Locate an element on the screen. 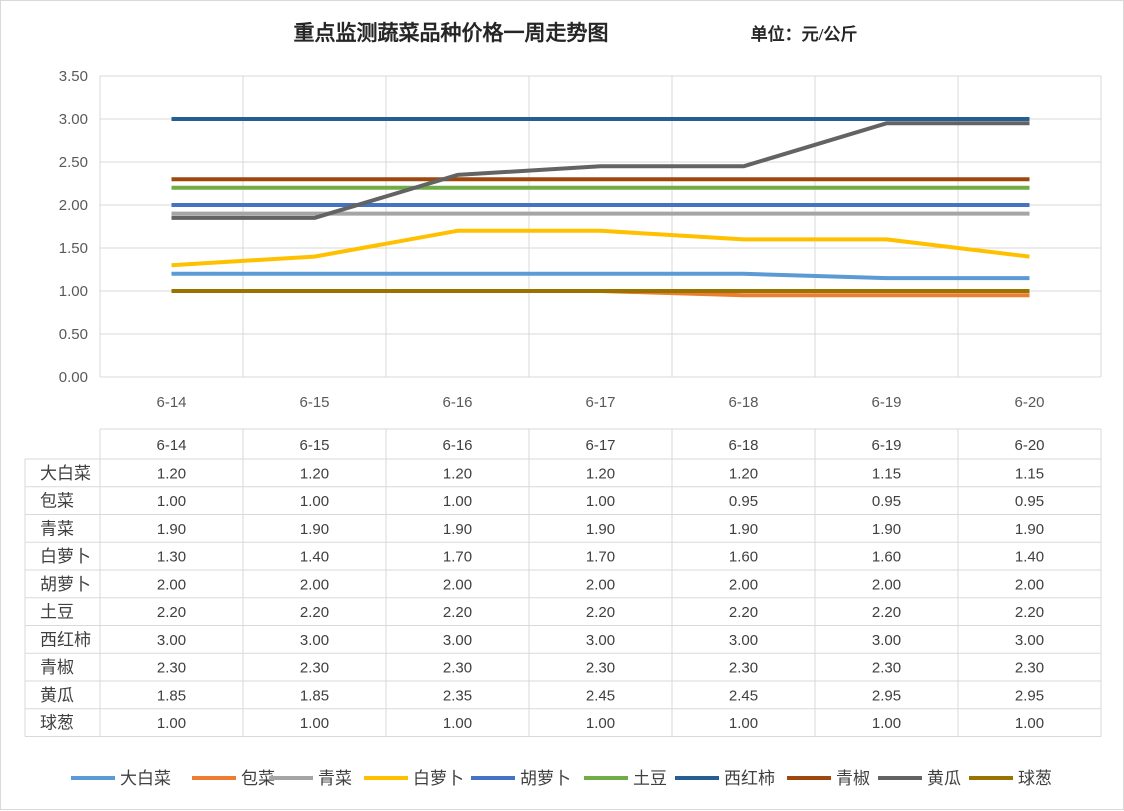 This screenshot has width=1124, height=811. table-header-cell: 6-14 is located at coordinates (171, 445).